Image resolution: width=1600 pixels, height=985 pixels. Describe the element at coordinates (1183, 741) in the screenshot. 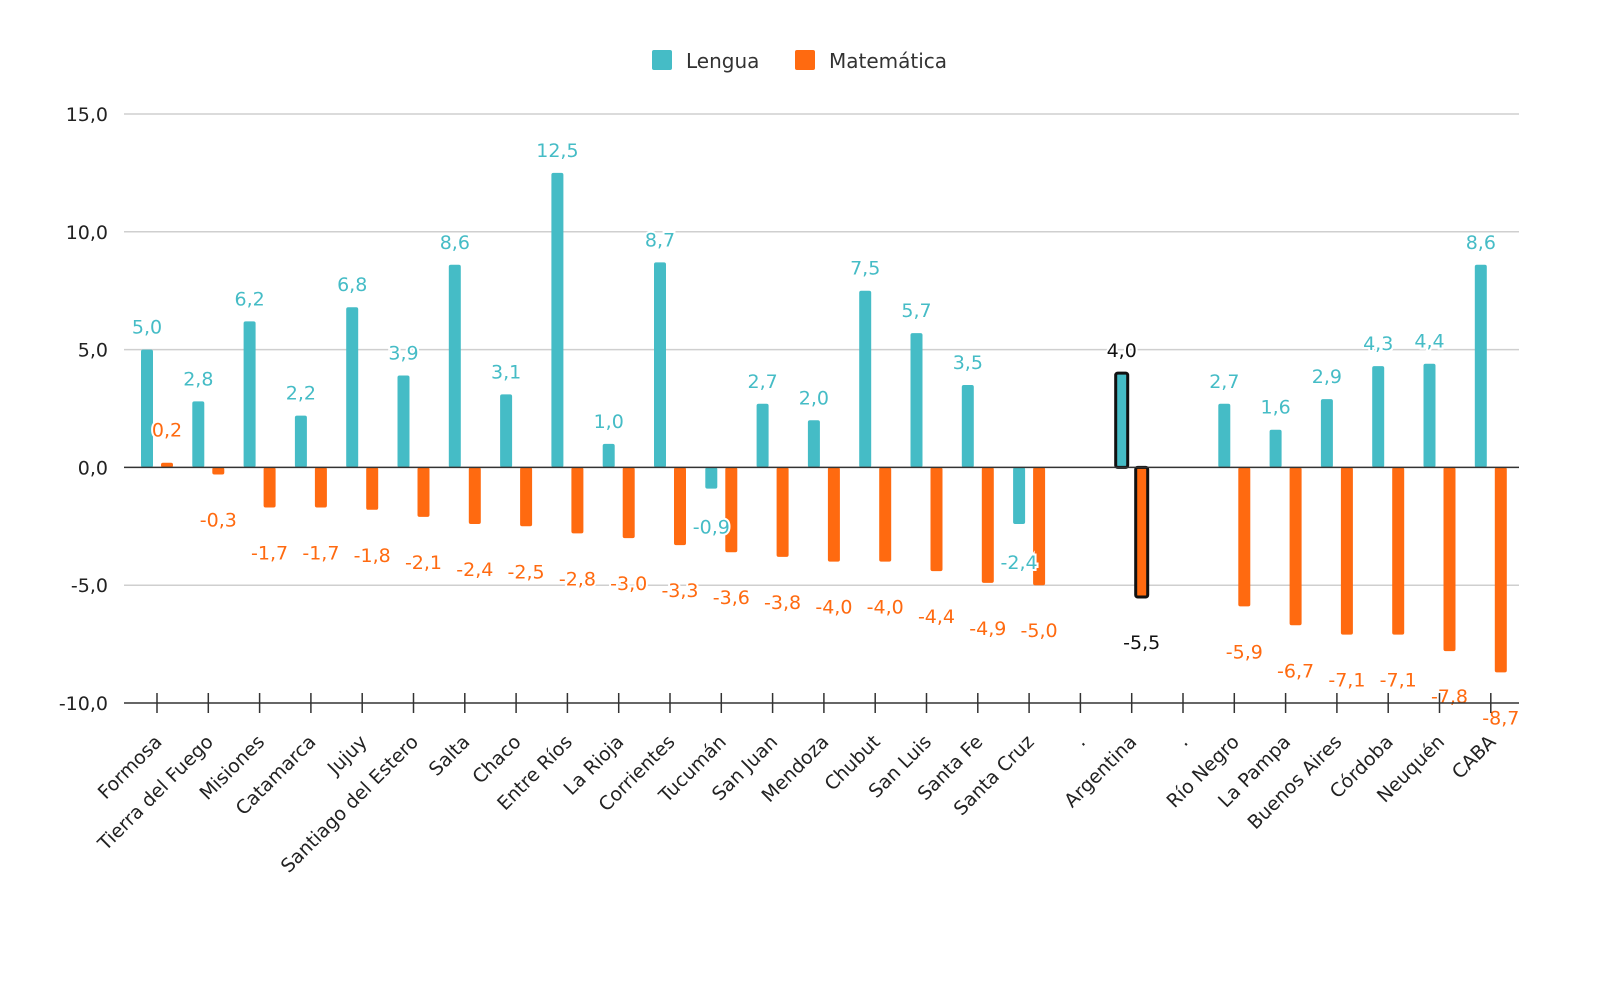

I see `x-tick-label: .` at that location.